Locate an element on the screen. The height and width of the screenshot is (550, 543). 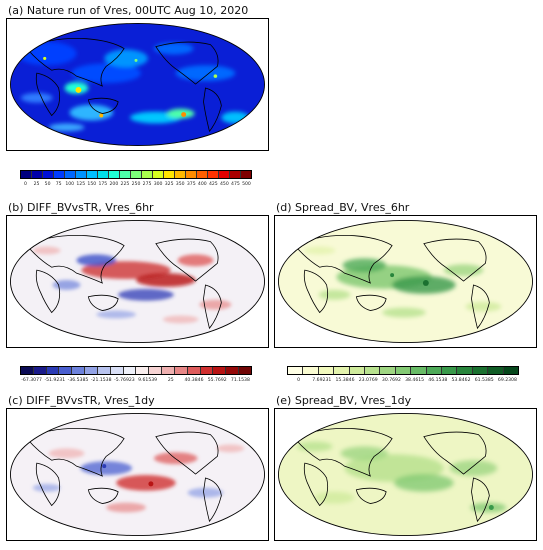
nature-colorbar-tick-label: 25 is located at coordinates (36, 184).